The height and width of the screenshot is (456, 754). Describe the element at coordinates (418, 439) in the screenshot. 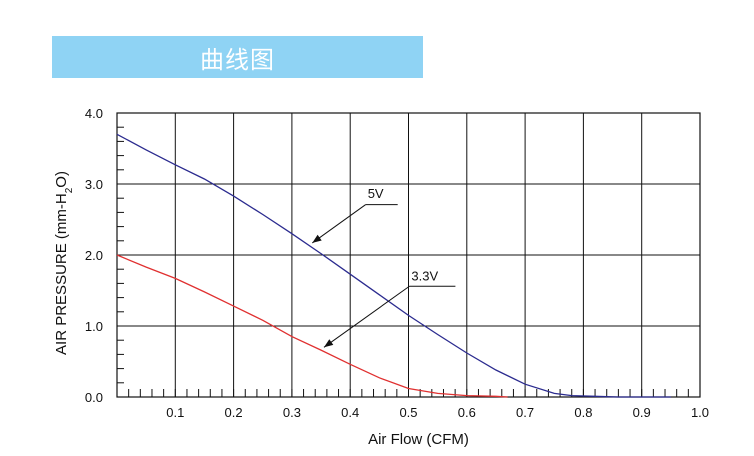

I see `x-axis-label: Air Flow (CFM)` at that location.